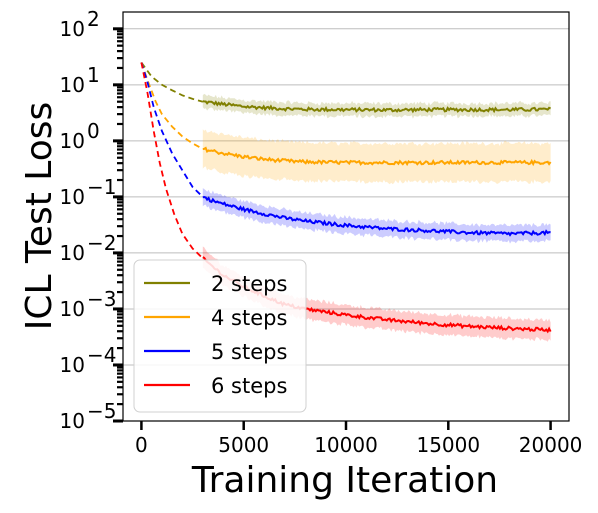  Describe the element at coordinates (249, 318) in the screenshot. I see `legend-label: 4 steps` at that location.